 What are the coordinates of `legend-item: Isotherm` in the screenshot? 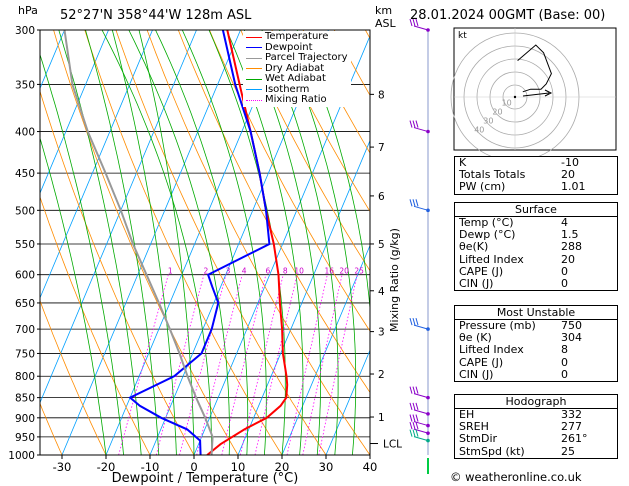 It's located at (297, 89).